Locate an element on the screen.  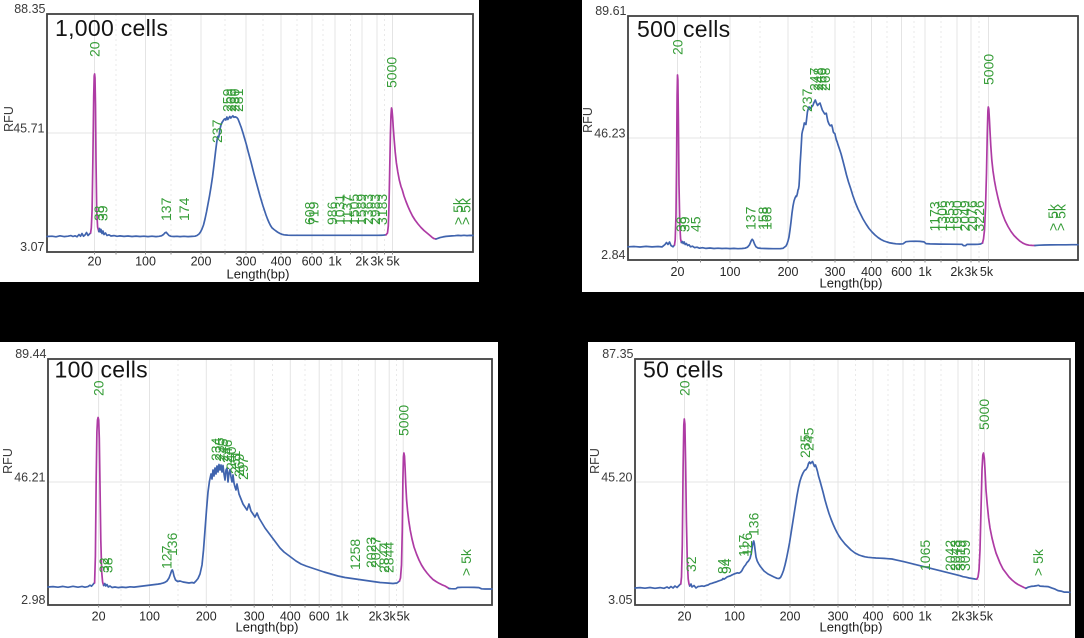
svg-text: 1065 is located at coordinates (925, 555).